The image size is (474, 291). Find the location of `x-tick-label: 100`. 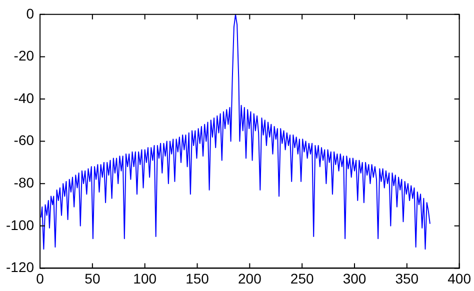

x-tick-label: 100 is located at coordinates (145, 278).